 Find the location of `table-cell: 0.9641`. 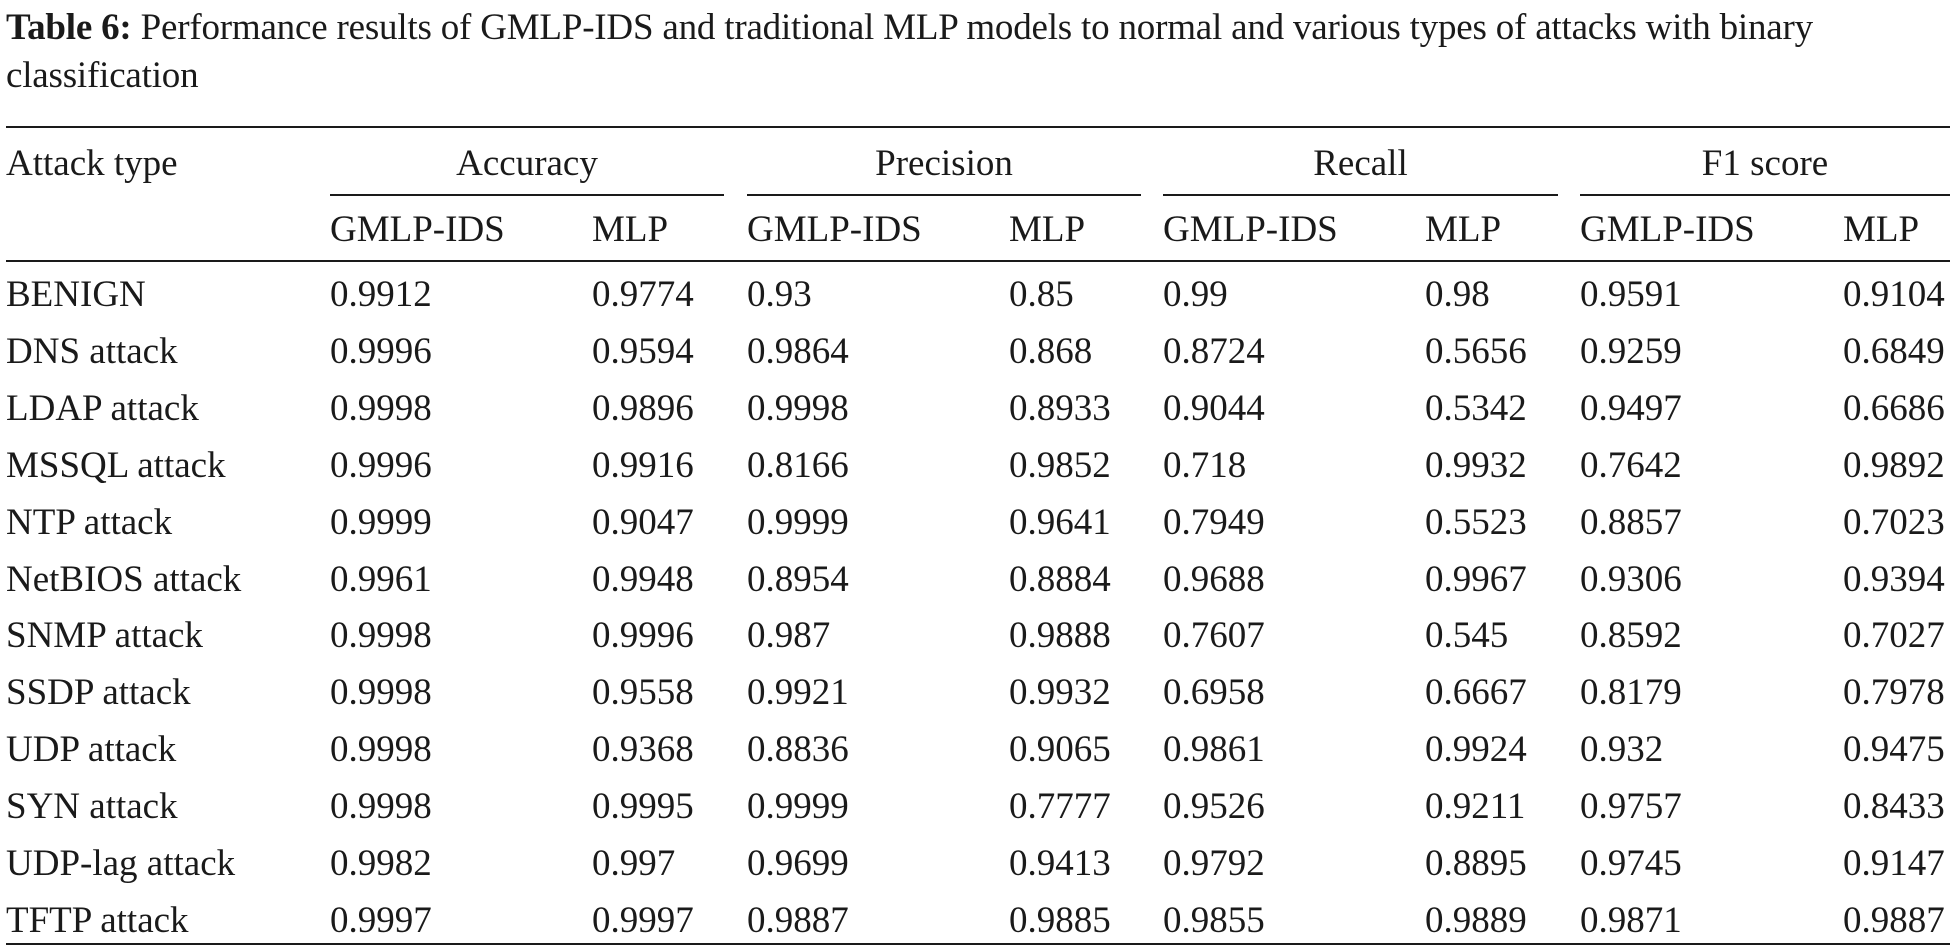

table-cell: 0.9641 is located at coordinates (1060, 522).